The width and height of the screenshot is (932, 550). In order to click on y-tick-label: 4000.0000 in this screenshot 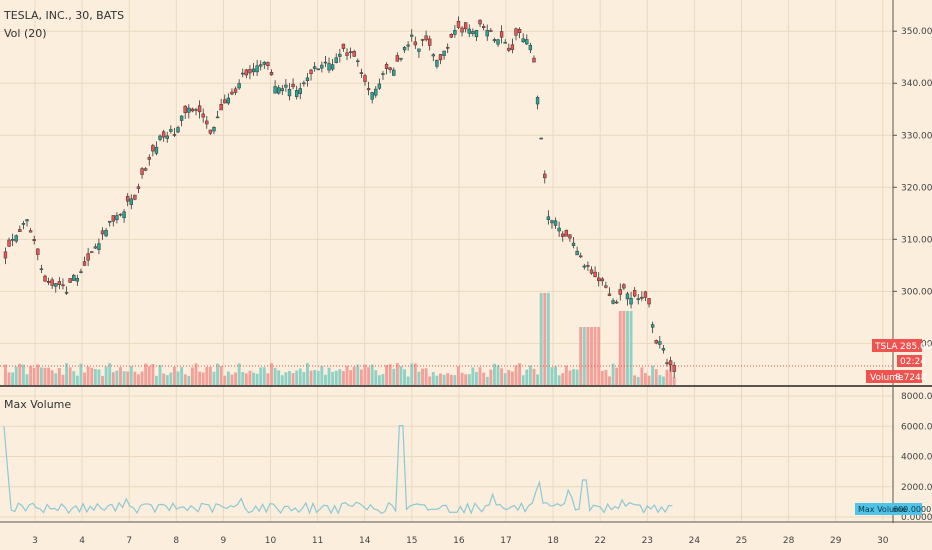, I will do `click(916, 458)`.